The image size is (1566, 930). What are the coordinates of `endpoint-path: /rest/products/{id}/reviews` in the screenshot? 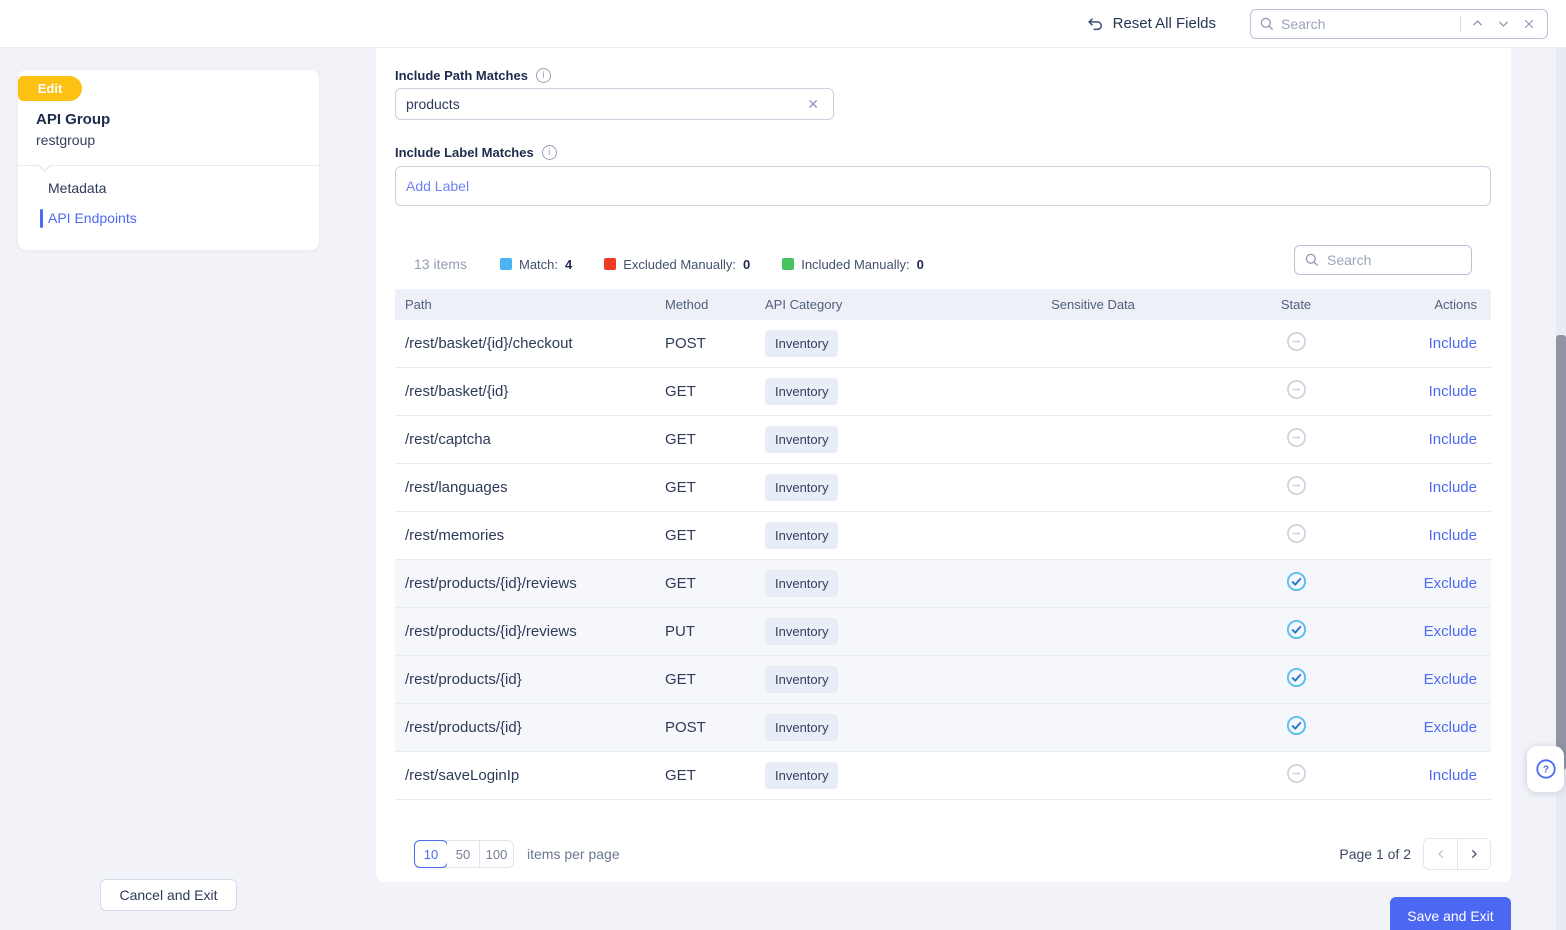 It's located at (491, 631).